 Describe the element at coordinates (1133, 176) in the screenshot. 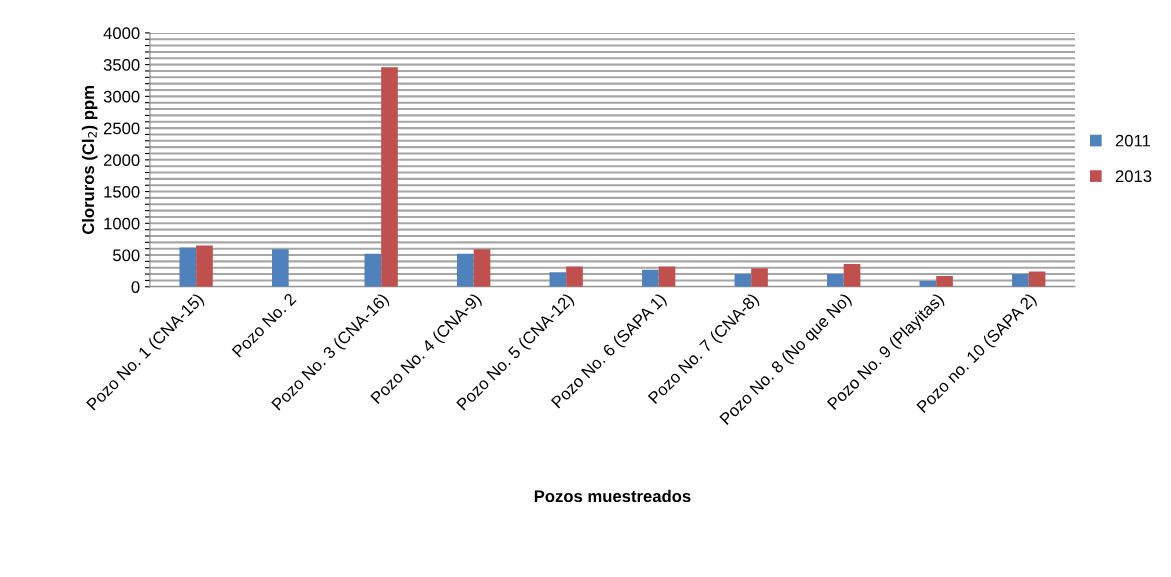

I see `legend-label: 2013` at that location.